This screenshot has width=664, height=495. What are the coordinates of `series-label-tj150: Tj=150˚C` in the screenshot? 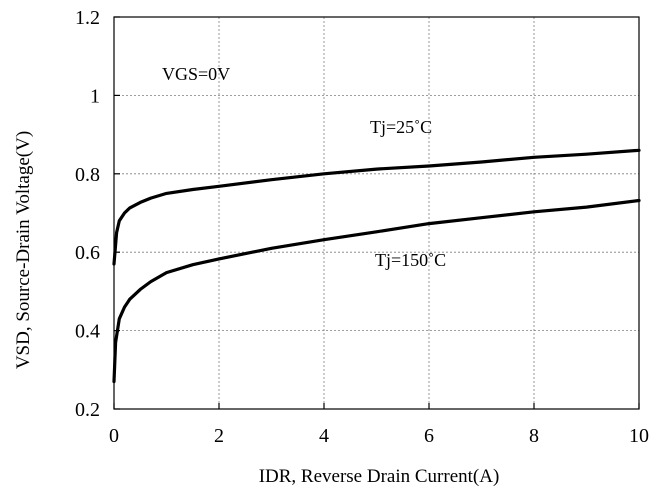 It's located at (410, 260).